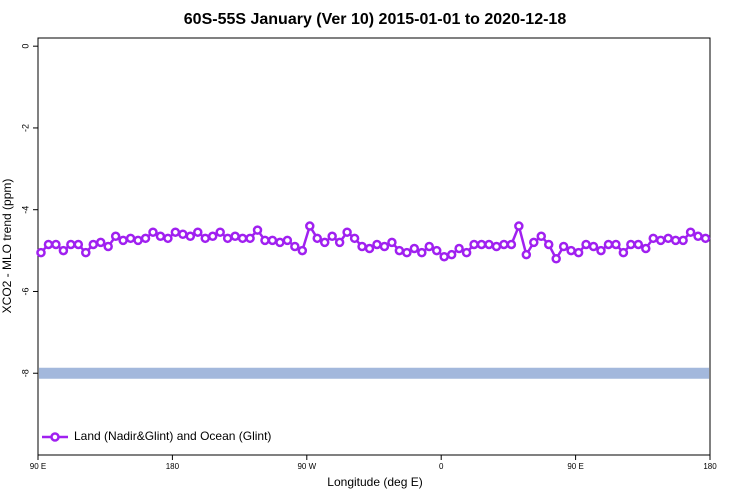 Image resolution: width=750 pixels, height=500 pixels. I want to click on x-tick-label: 0, so click(441, 466).